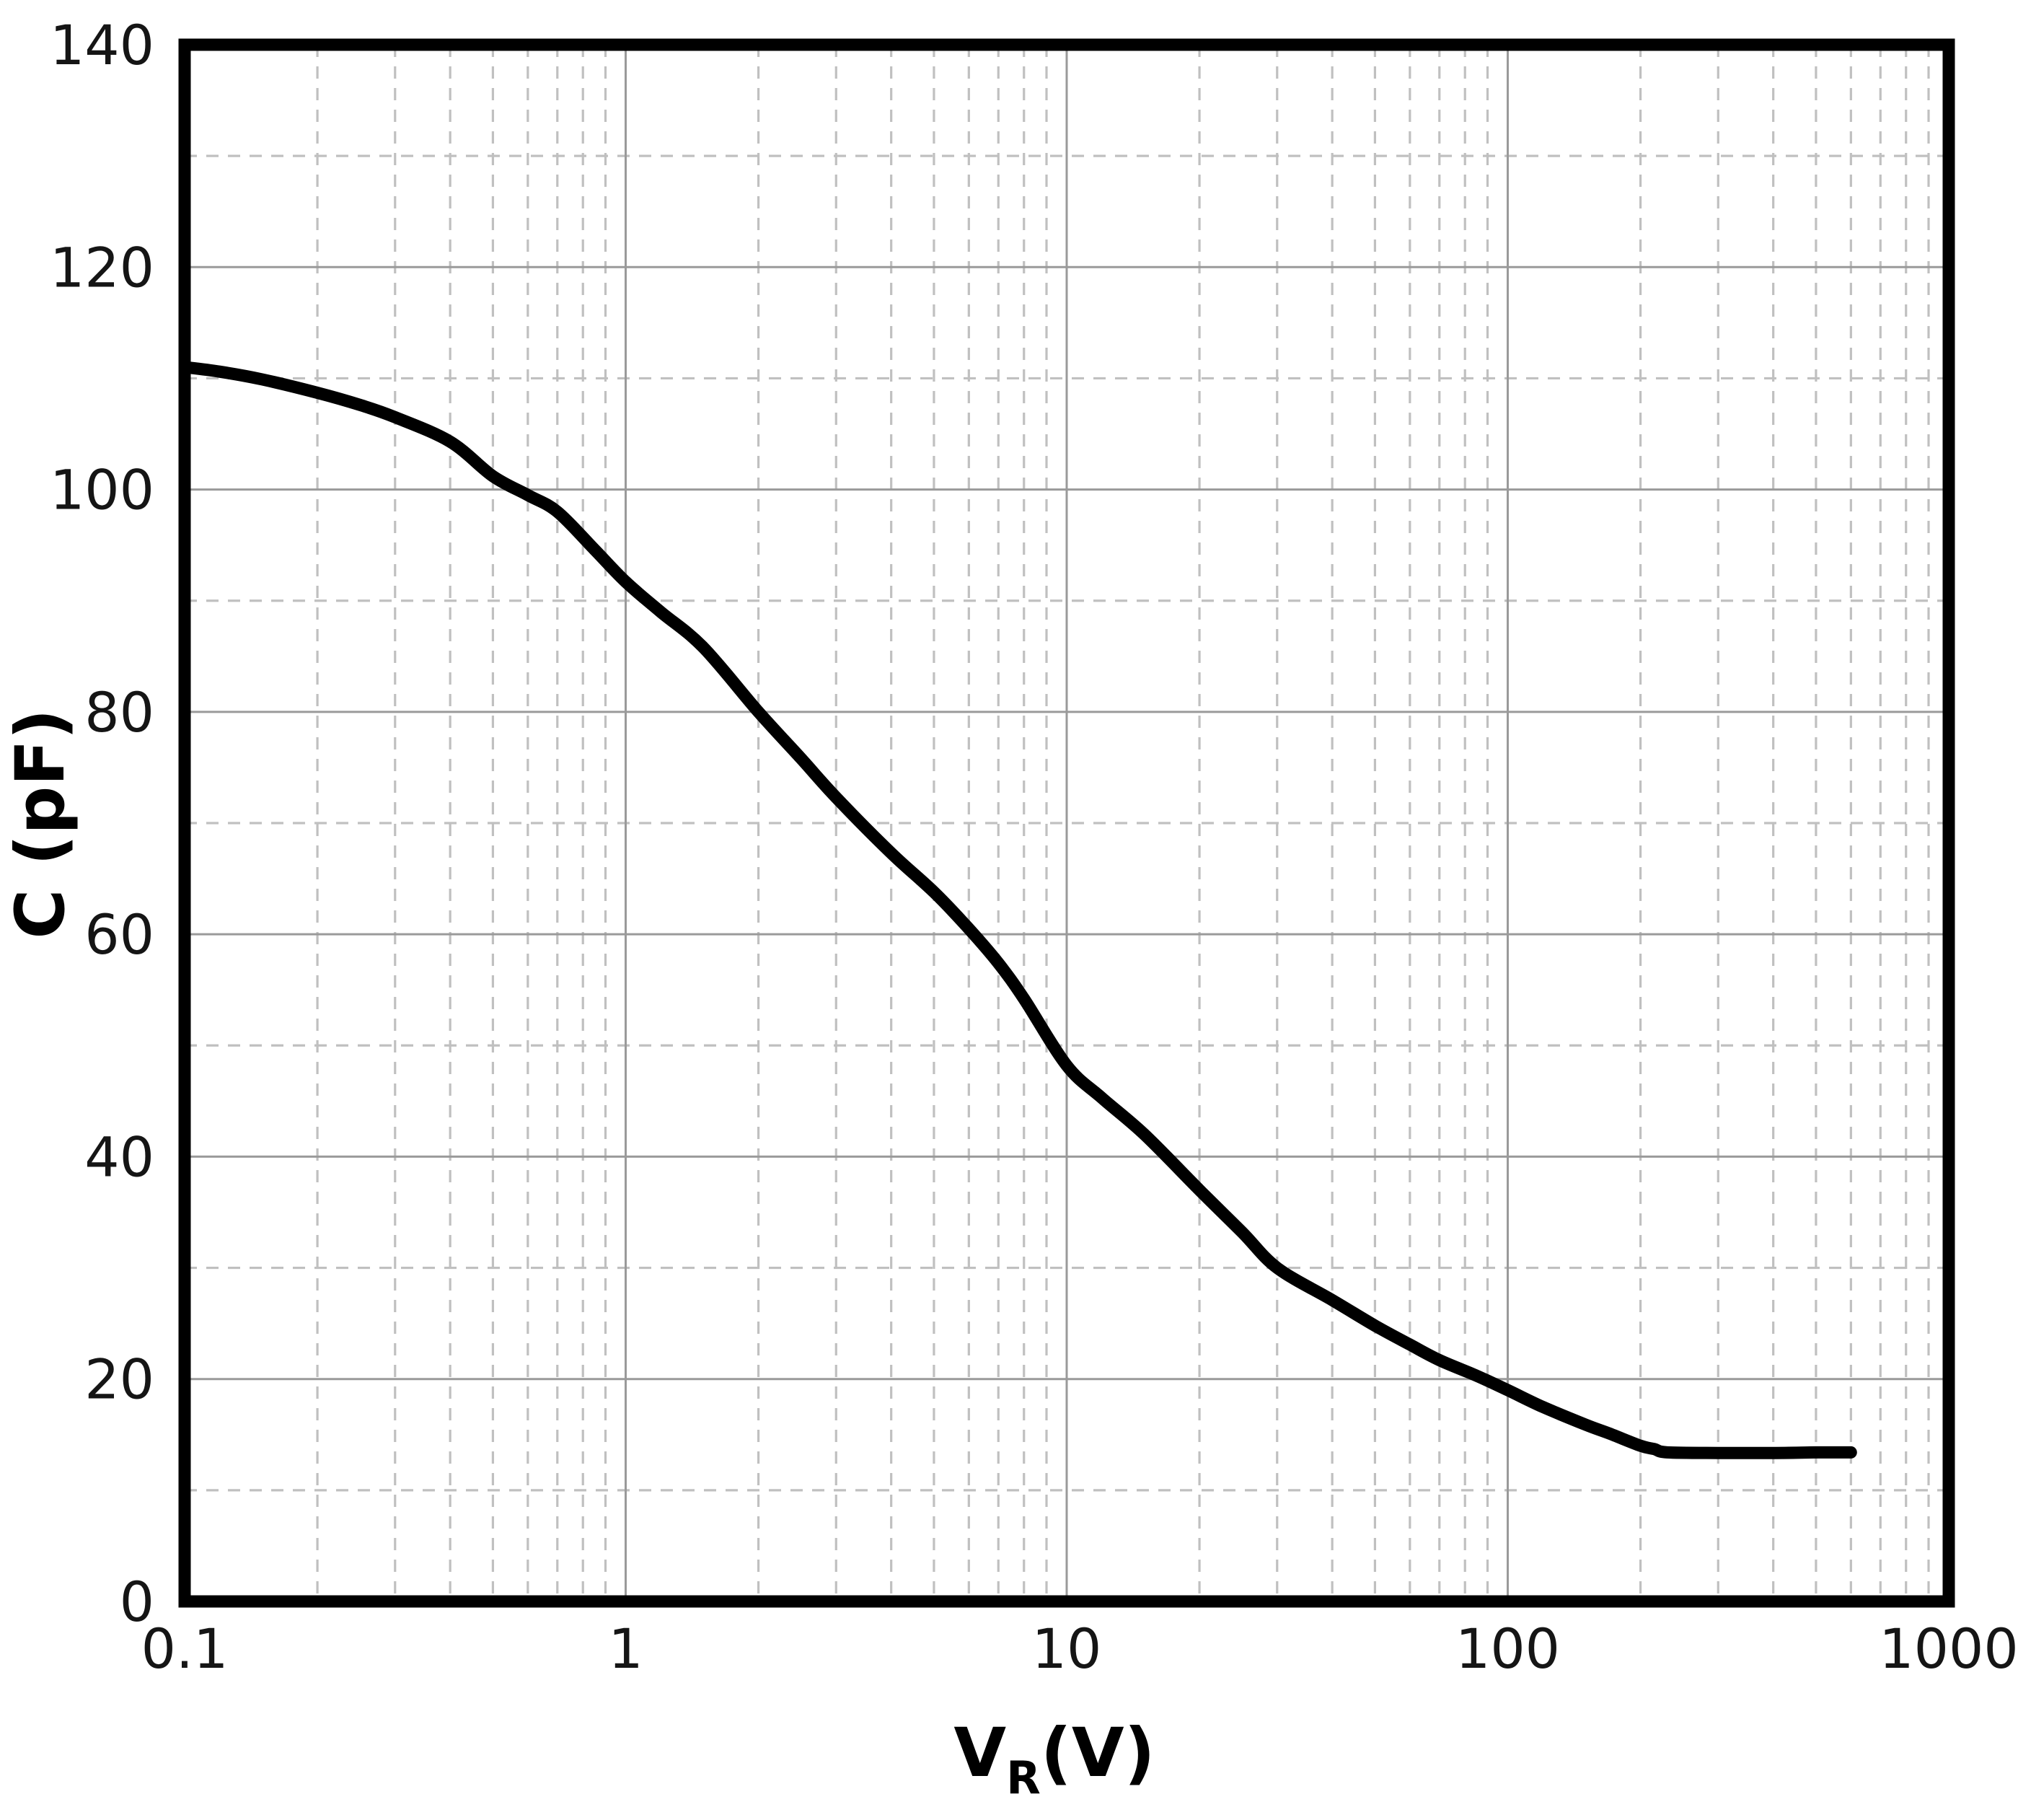  I want to click on y-axis-title: C (pF), so click(40, 823).